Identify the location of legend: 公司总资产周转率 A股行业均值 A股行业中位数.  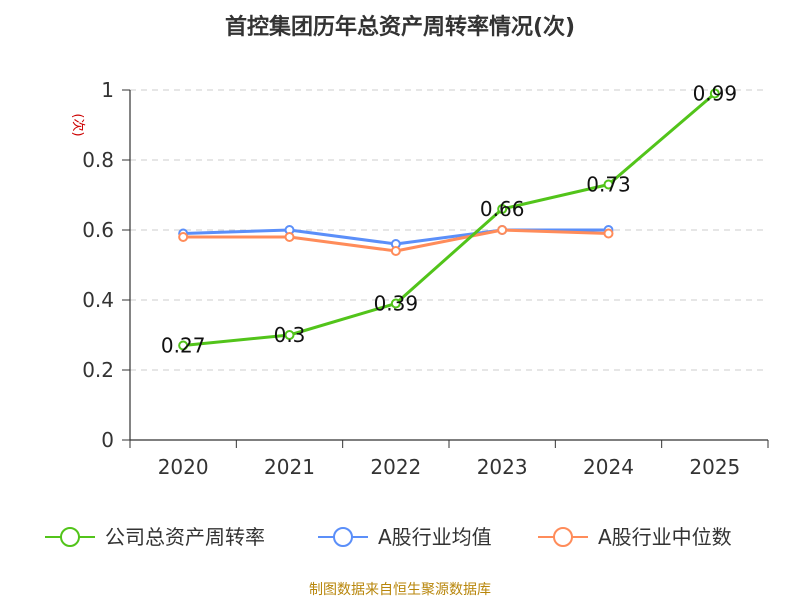
(388, 537).